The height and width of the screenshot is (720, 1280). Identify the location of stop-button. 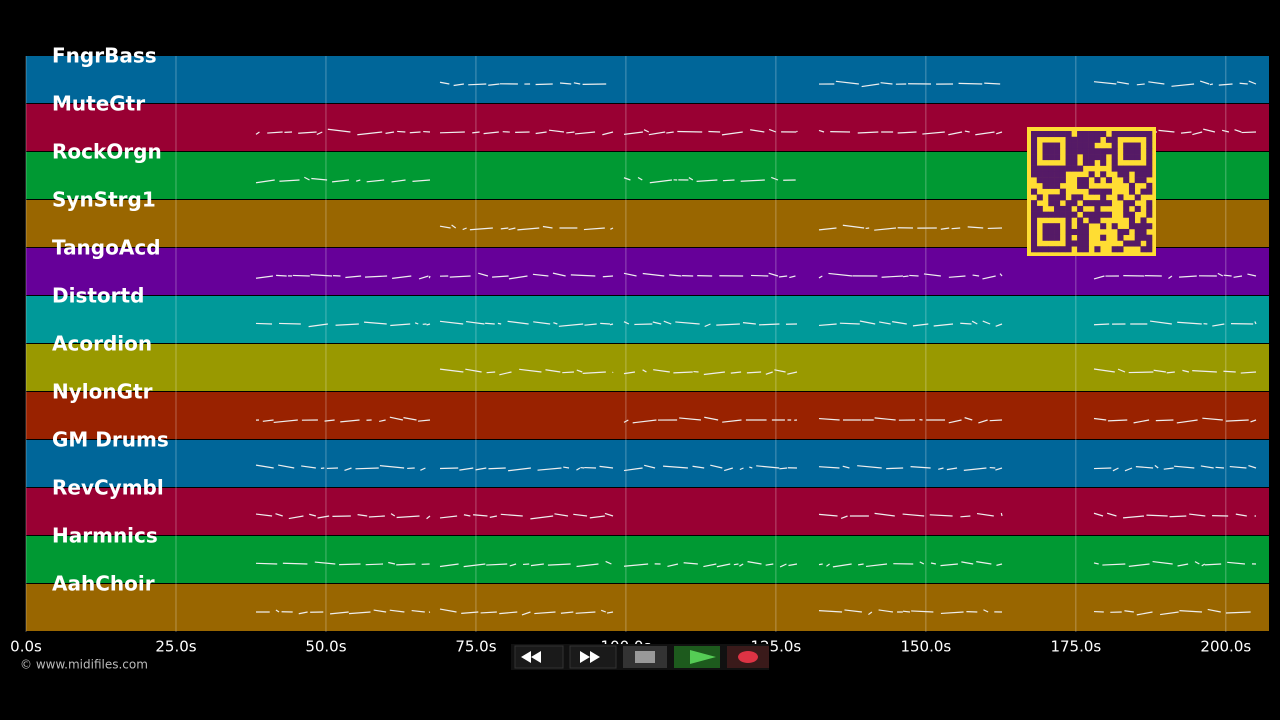
(645, 657).